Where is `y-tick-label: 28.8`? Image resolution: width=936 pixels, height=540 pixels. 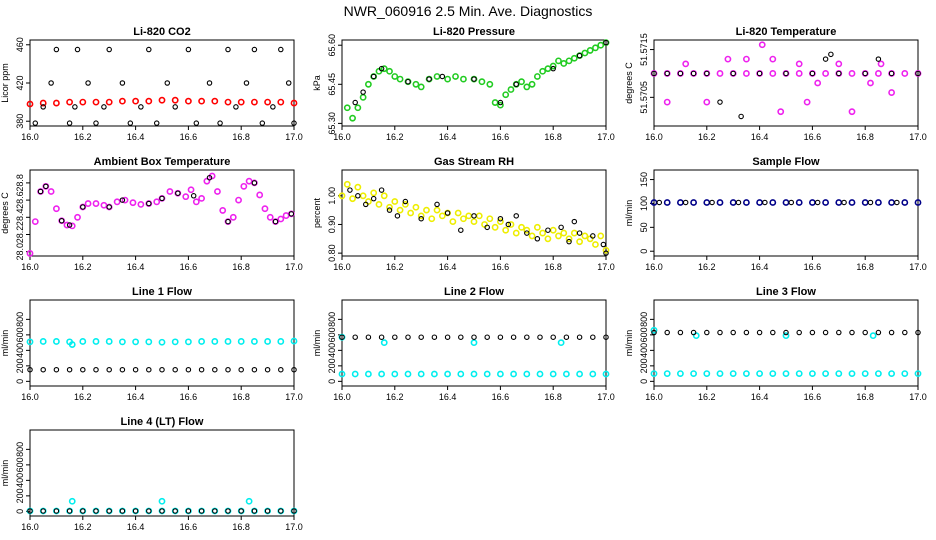
y-tick-label: 28.8 is located at coordinates (20, 183).